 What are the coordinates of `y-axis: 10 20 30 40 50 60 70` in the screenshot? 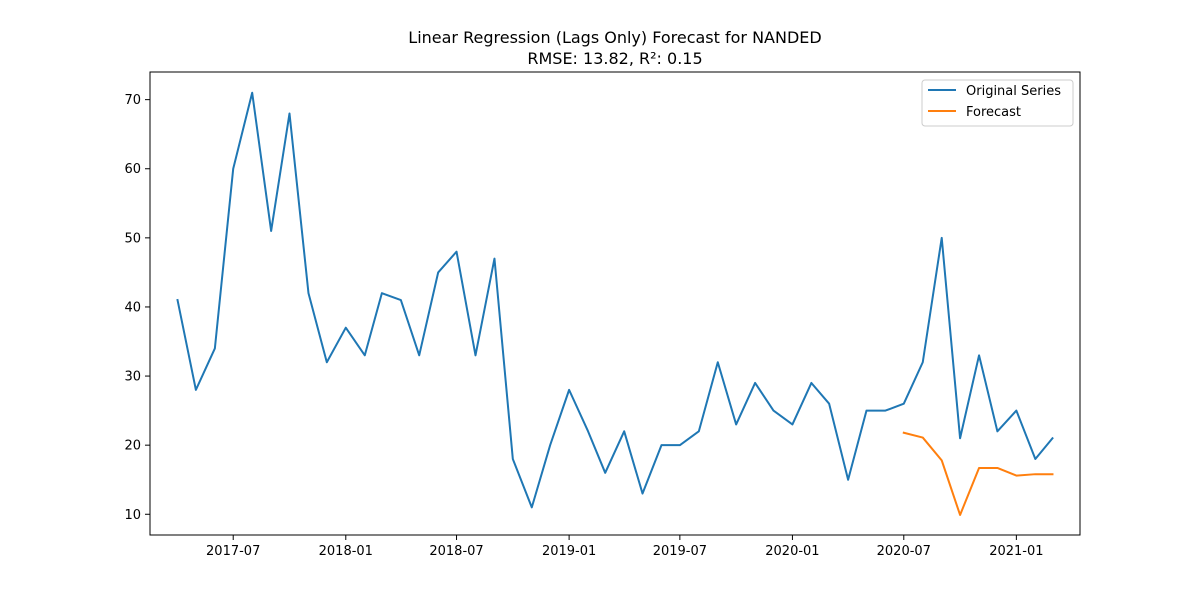 It's located at (137, 308).